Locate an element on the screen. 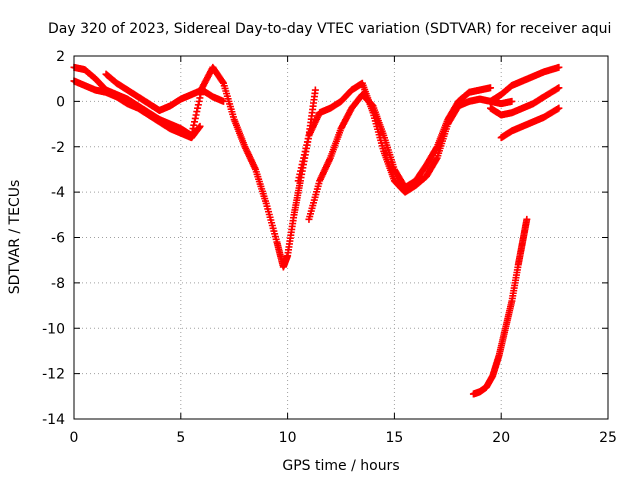 This screenshot has height=480, width=640. y-tick-label: -12 is located at coordinates (53, 375).